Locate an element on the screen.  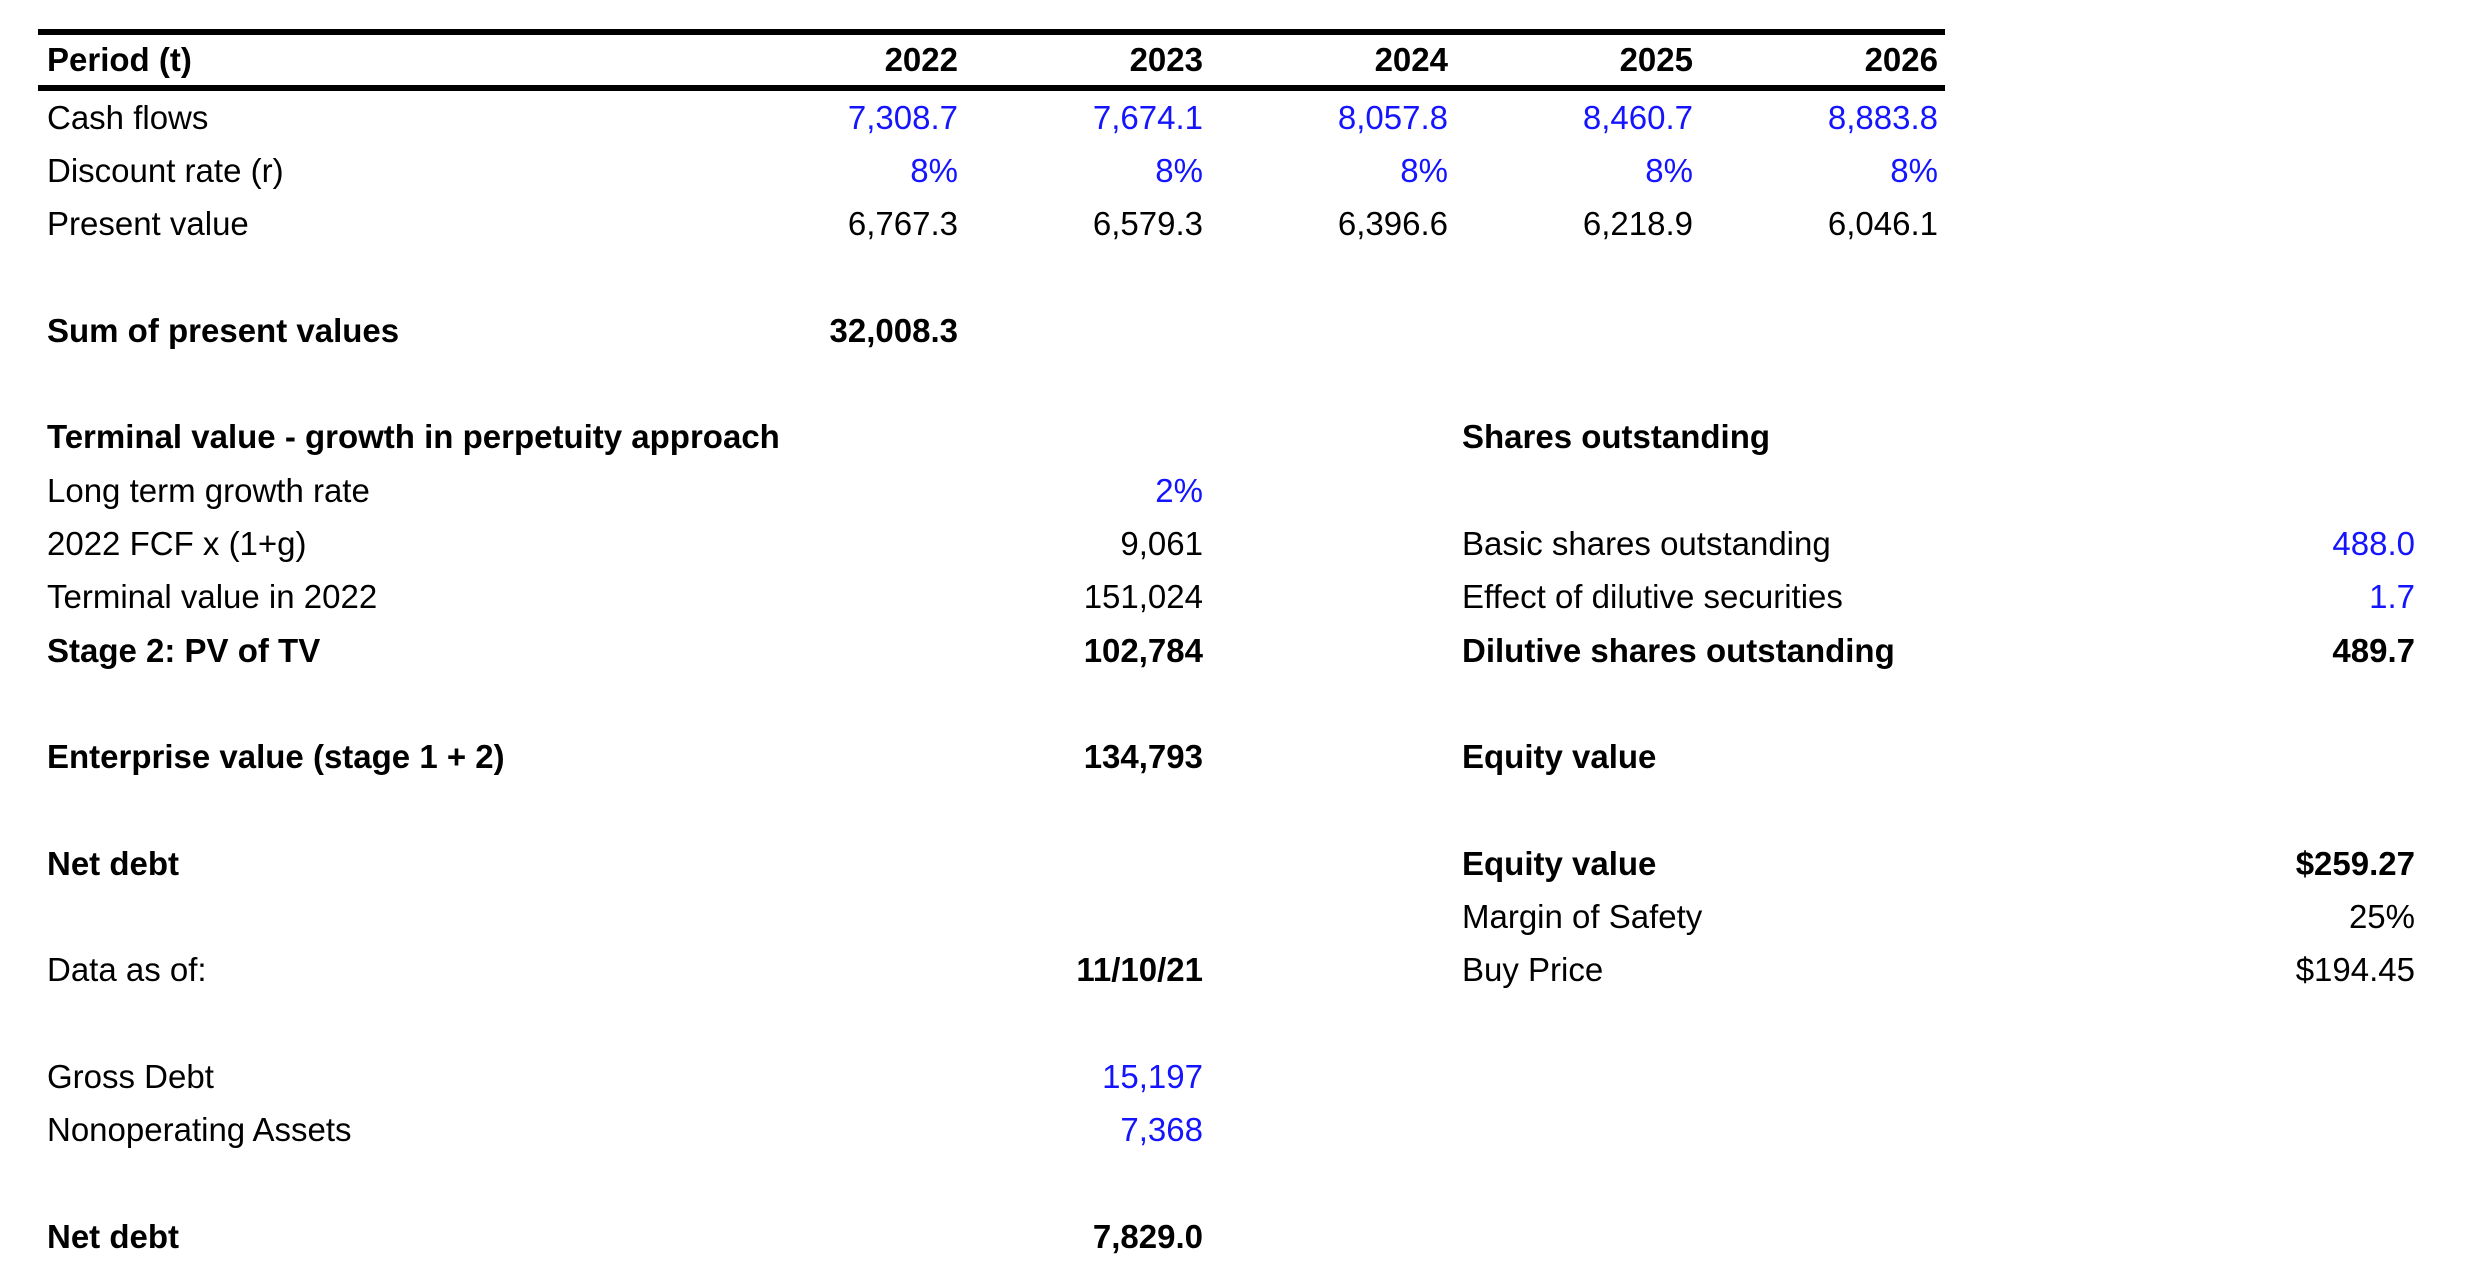
terminal-value-2022-row: Terminal value in 2022 151,024 is located at coordinates (991, 597).